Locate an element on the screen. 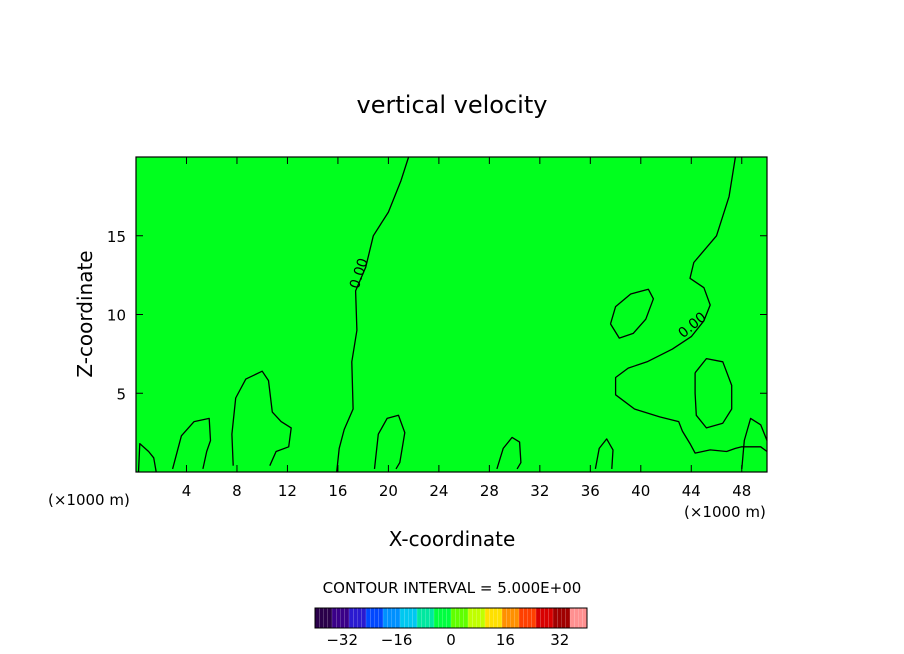 This screenshot has width=904, height=654. near-ground-contour-a is located at coordinates (147, 457).